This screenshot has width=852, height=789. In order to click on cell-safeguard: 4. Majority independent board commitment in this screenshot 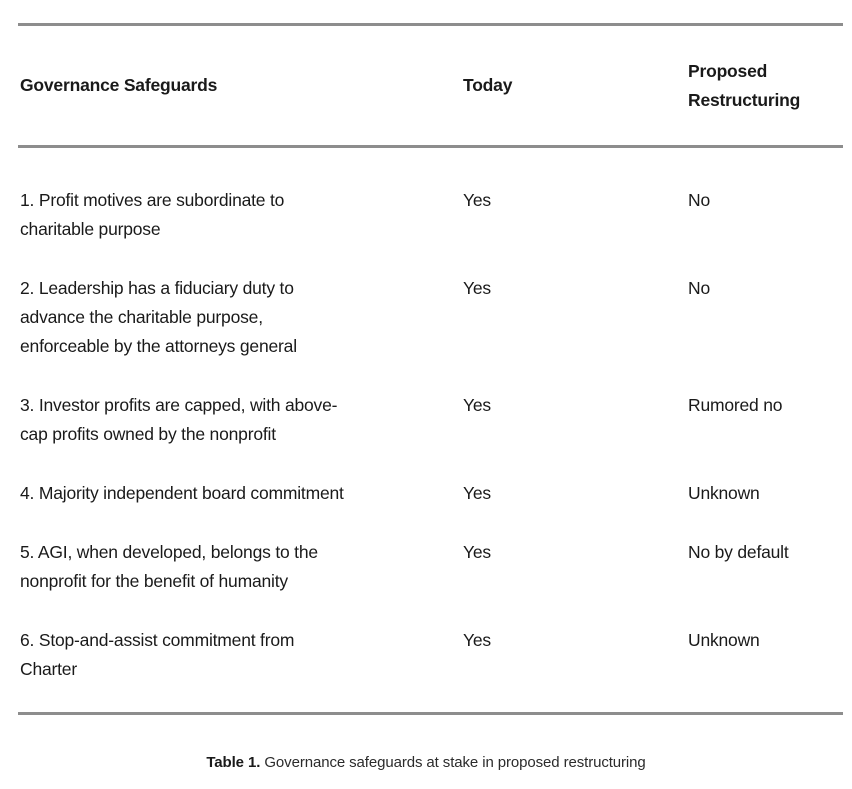, I will do `click(182, 493)`.